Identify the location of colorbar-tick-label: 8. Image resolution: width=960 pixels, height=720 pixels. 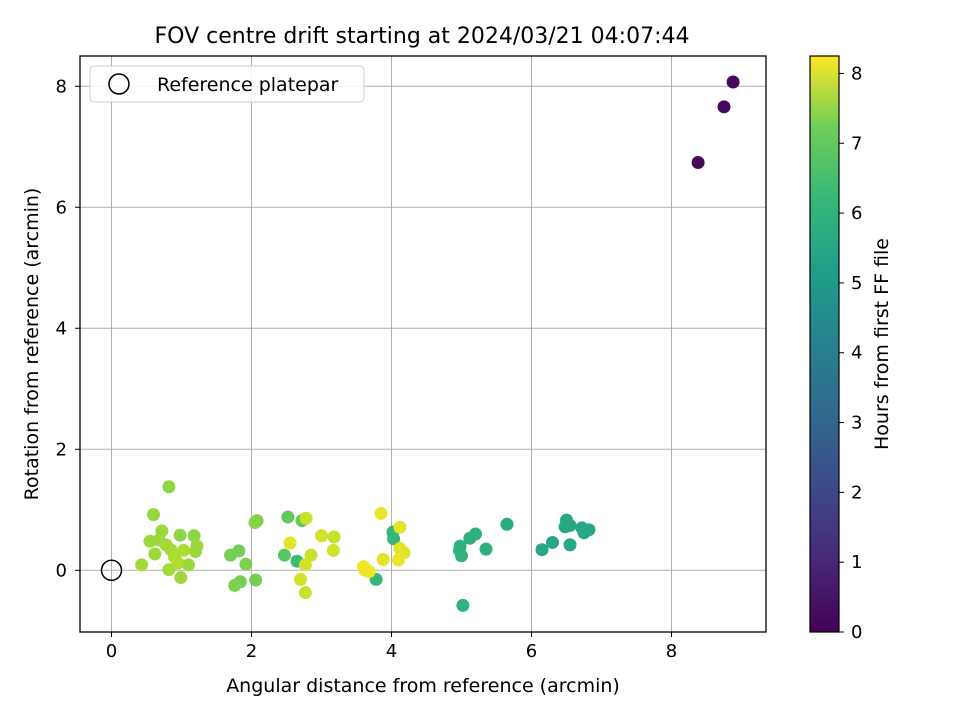
(856, 73).